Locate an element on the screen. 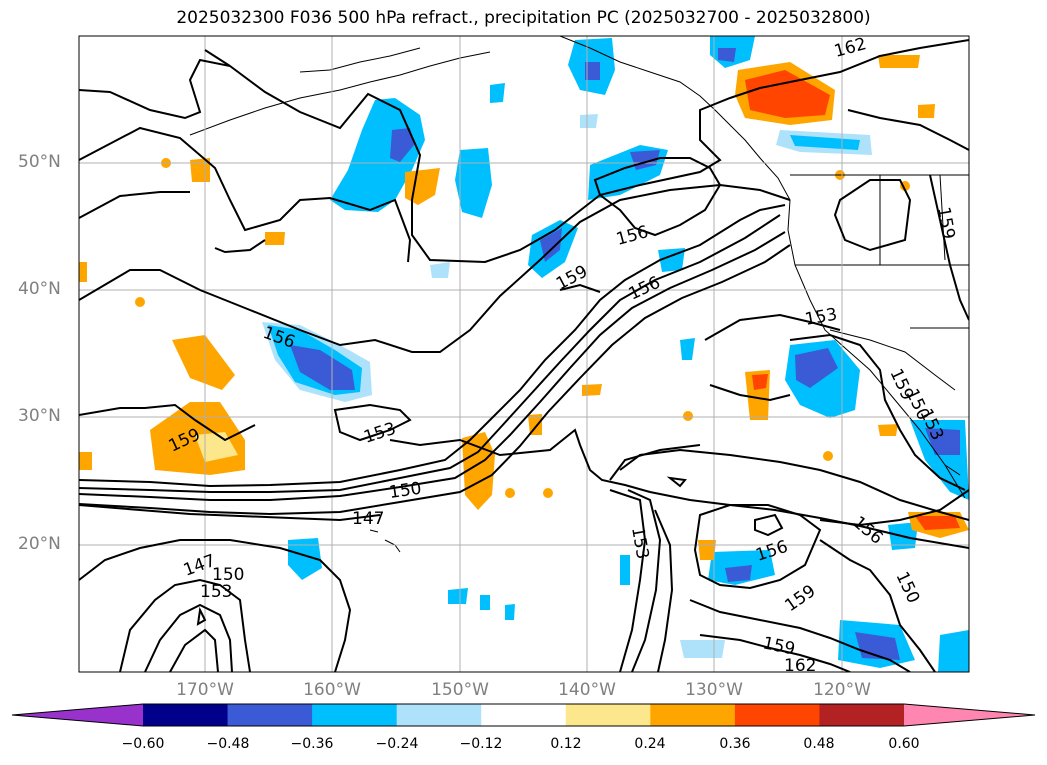 This screenshot has width=1047, height=765. colorbar-extend-low is located at coordinates (77, 715).